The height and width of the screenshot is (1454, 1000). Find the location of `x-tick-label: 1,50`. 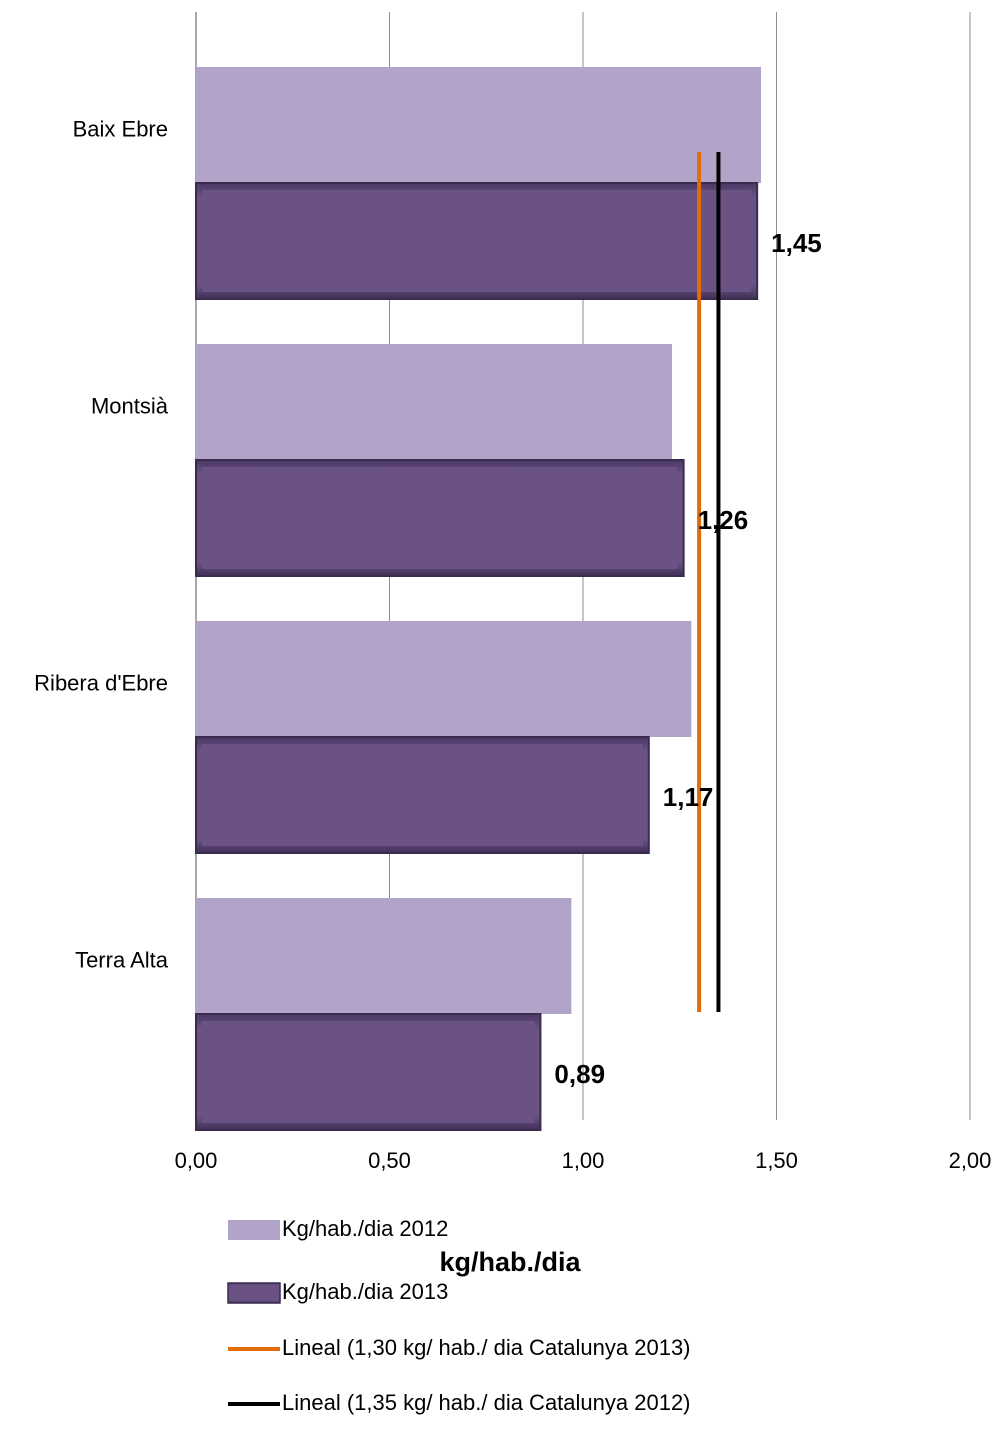

x-tick-label: 1,50 is located at coordinates (776, 1160).